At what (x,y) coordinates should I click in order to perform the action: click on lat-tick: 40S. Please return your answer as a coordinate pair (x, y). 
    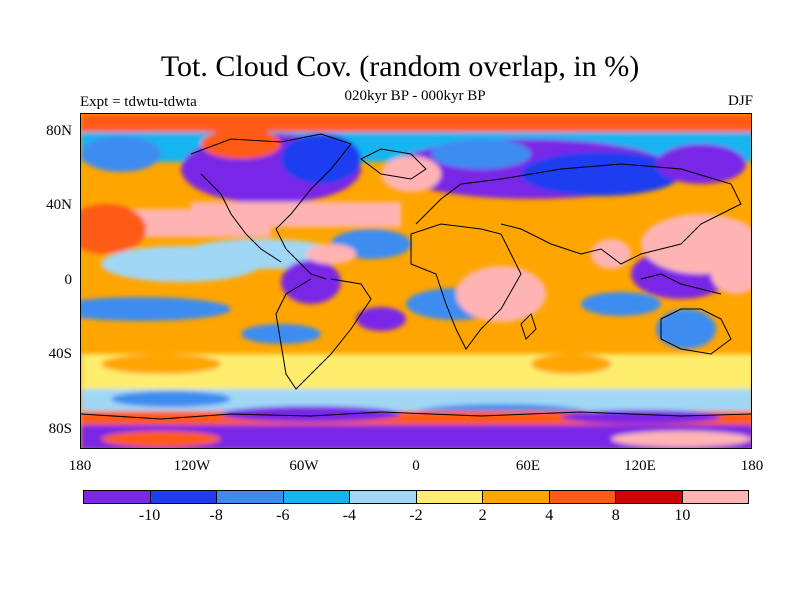
    Looking at the image, I should click on (60, 354).